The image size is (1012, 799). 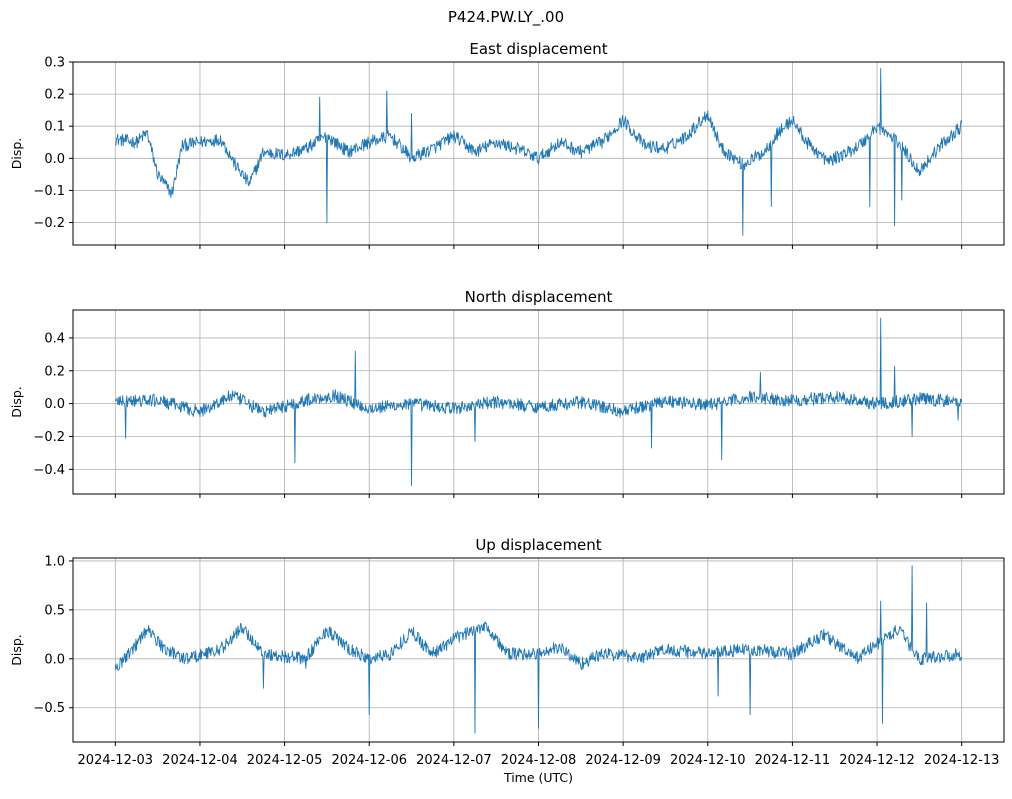 I want to click on figure-title: P424.PW.LY_.00, so click(x=506, y=17).